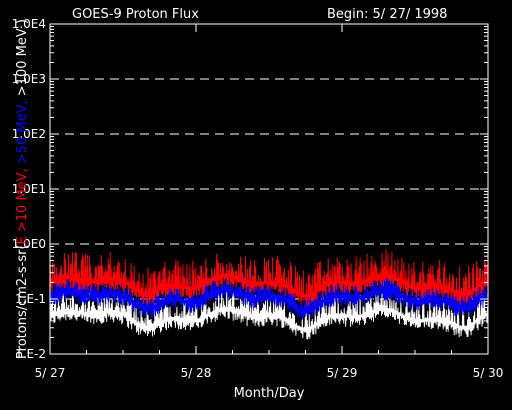 This screenshot has width=512, height=410. What do you see at coordinates (22, 57) in the screenshot?
I see `y-axis-label-part: >100 MeV )` at bounding box center [22, 57].